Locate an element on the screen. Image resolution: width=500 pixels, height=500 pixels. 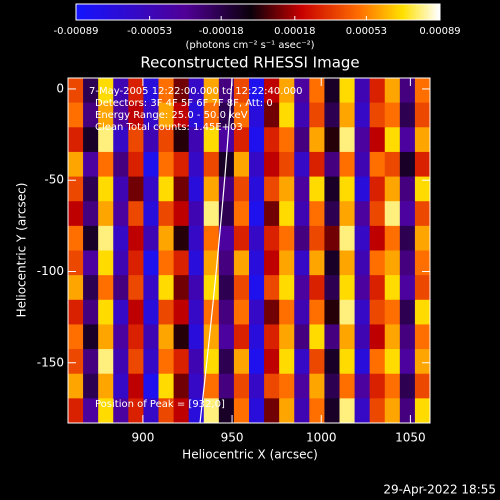
chart-title: Reconstructed RHESSI Image is located at coordinates (249, 63).